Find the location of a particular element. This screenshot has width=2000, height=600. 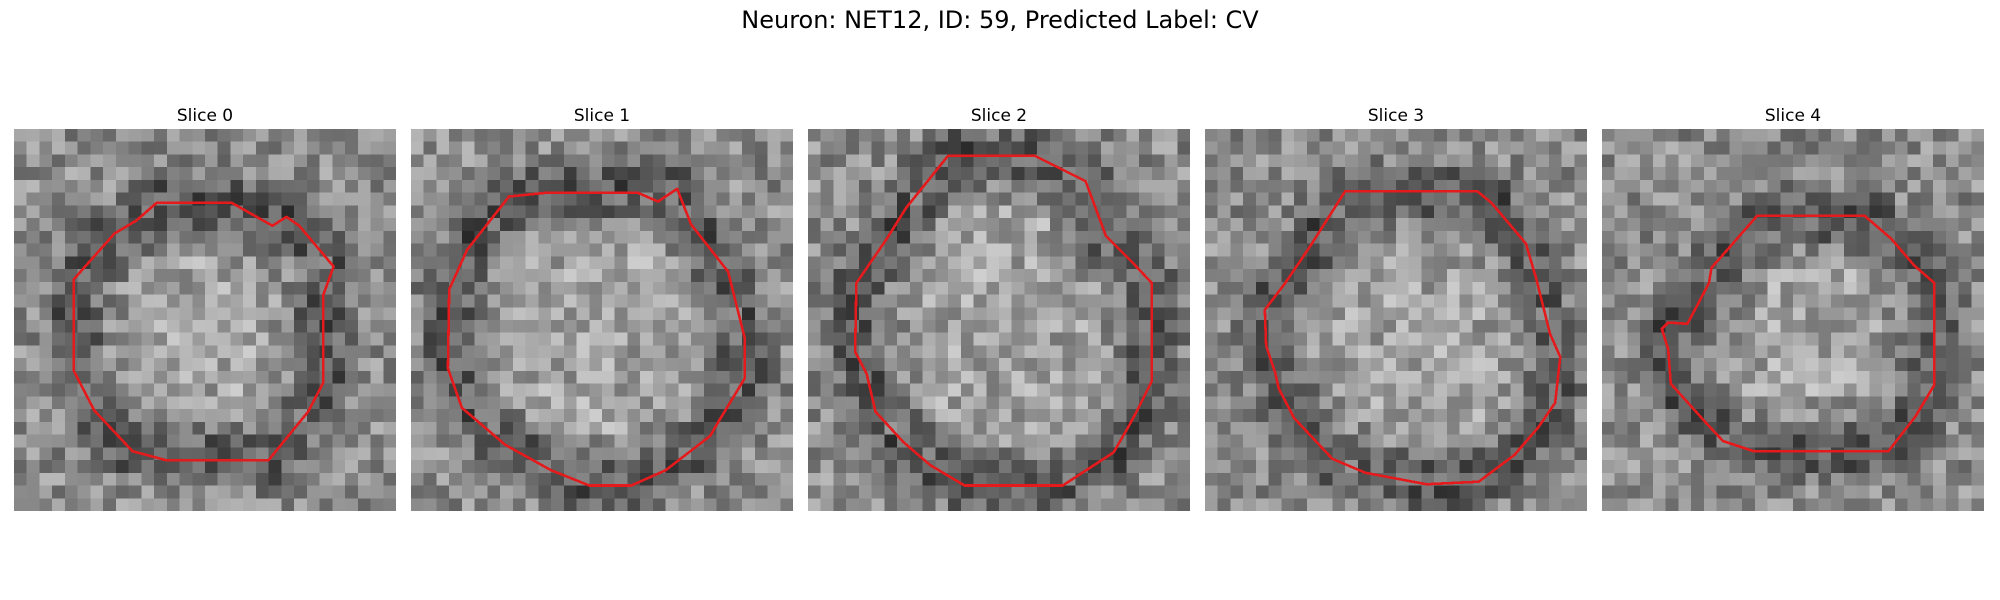

slice-title: Slice 2 is located at coordinates (999, 116).